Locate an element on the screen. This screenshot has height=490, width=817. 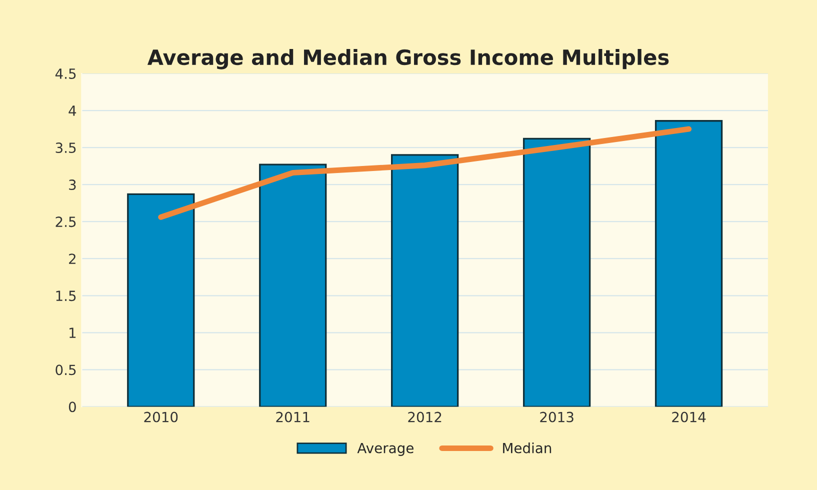
x-tick-label: 2010 is located at coordinates (161, 417).